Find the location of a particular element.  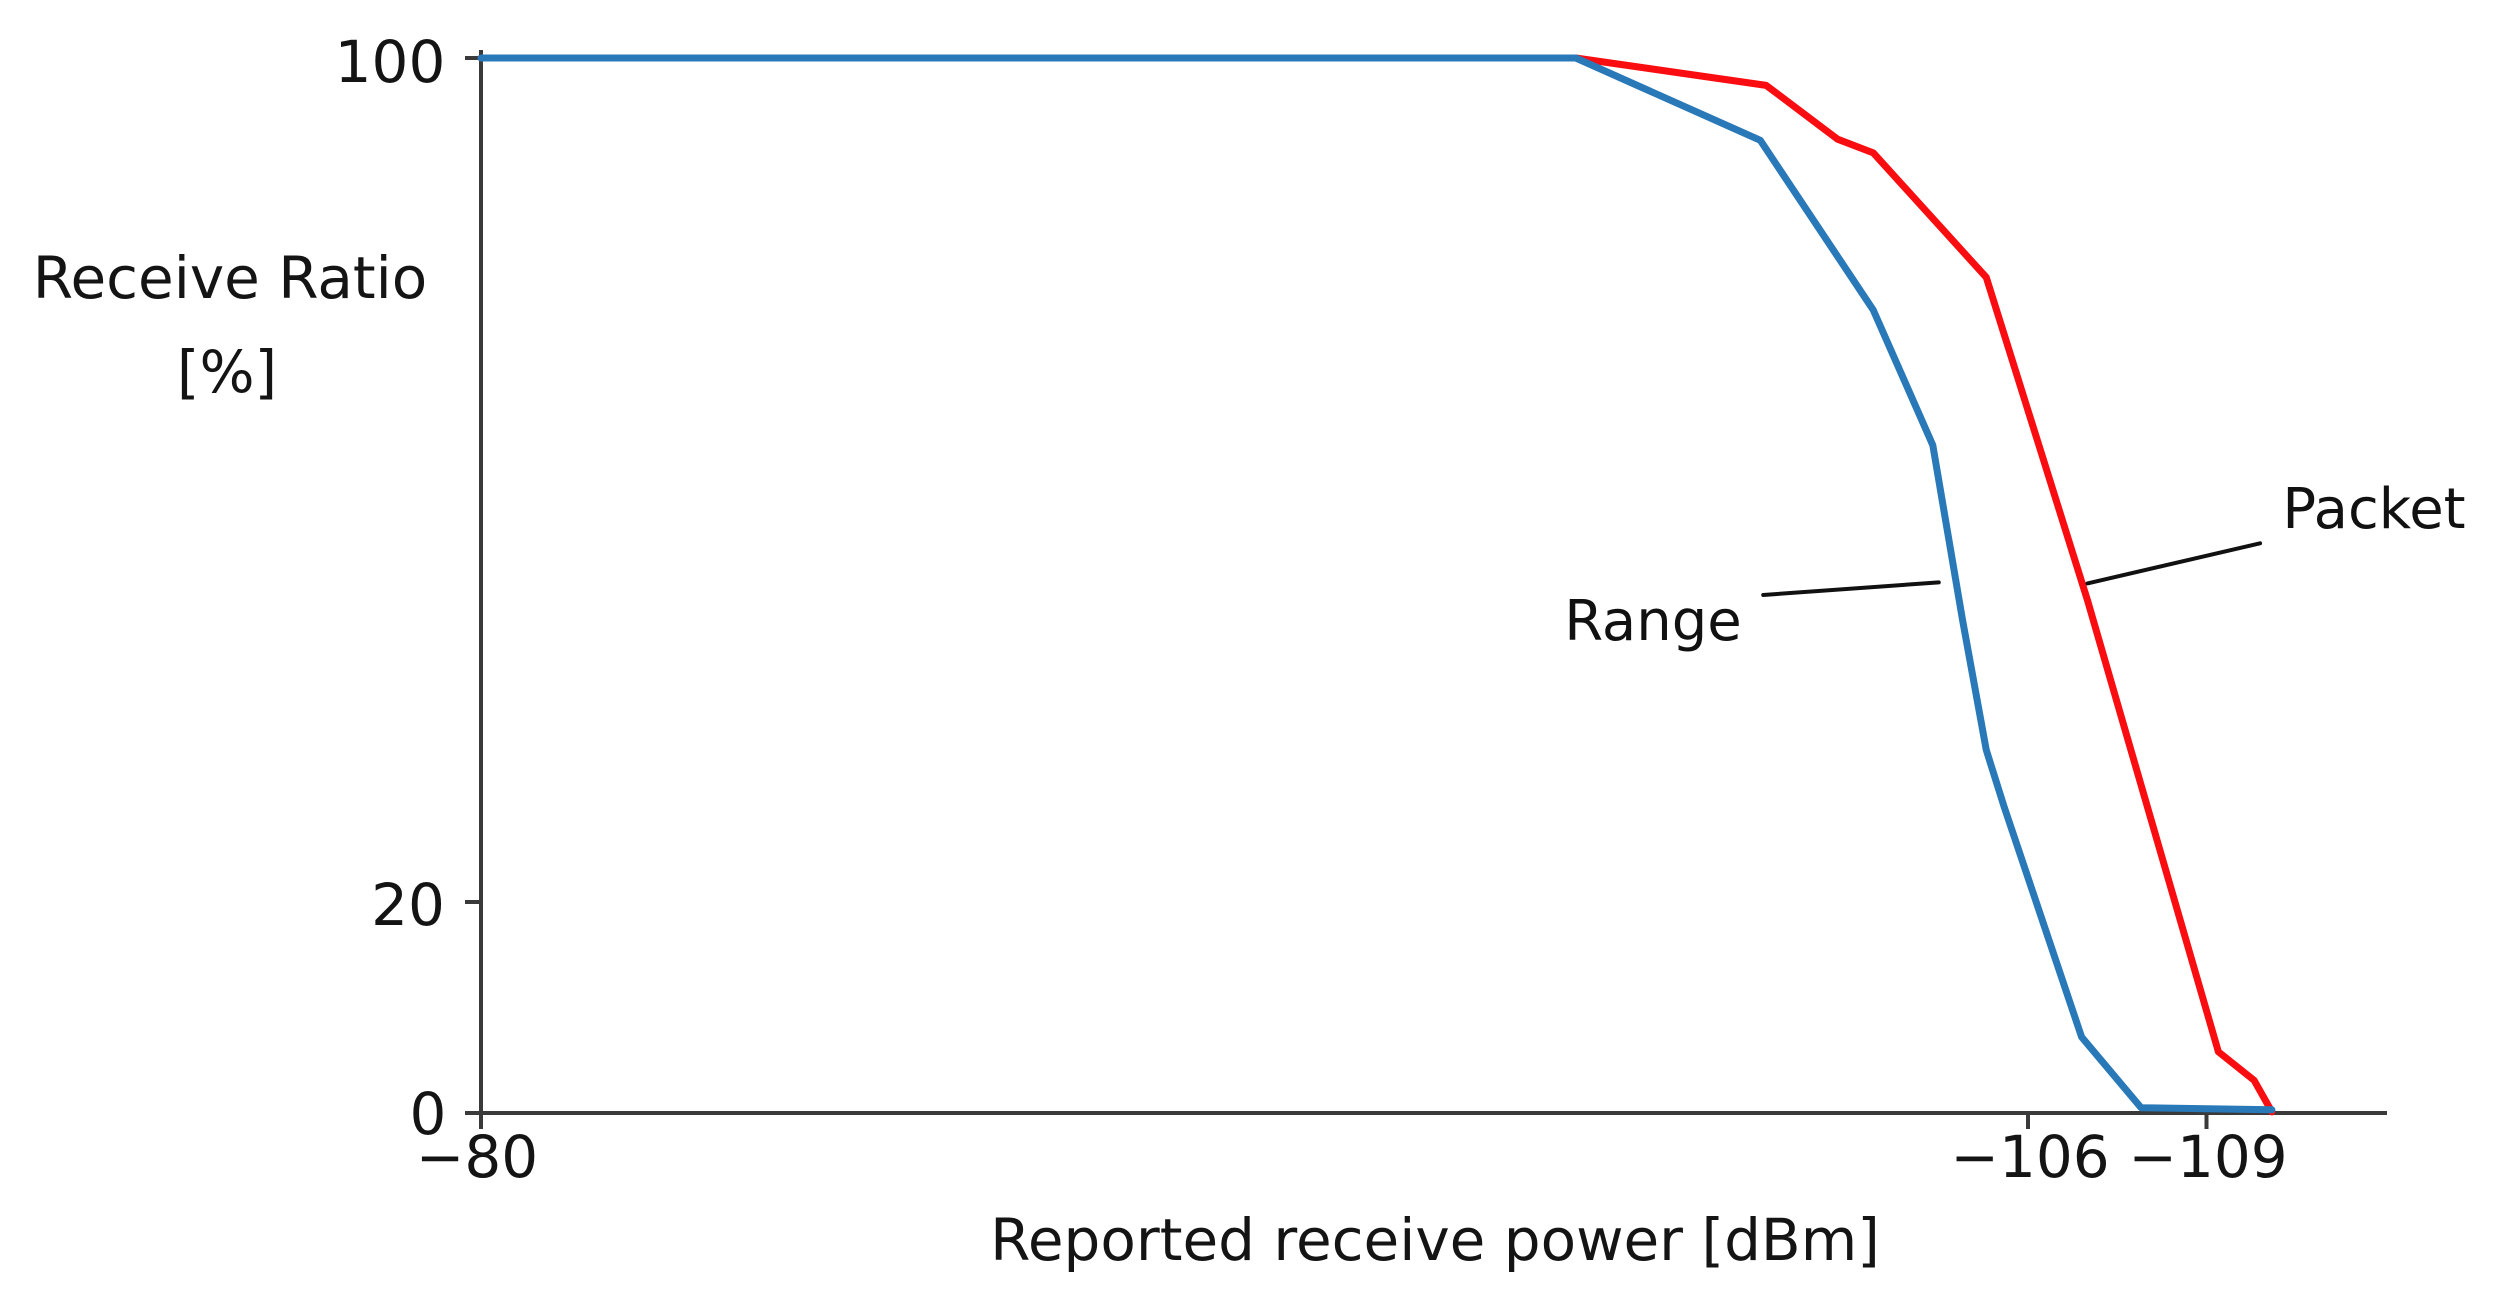

range-leader-line is located at coordinates (1851, 588).